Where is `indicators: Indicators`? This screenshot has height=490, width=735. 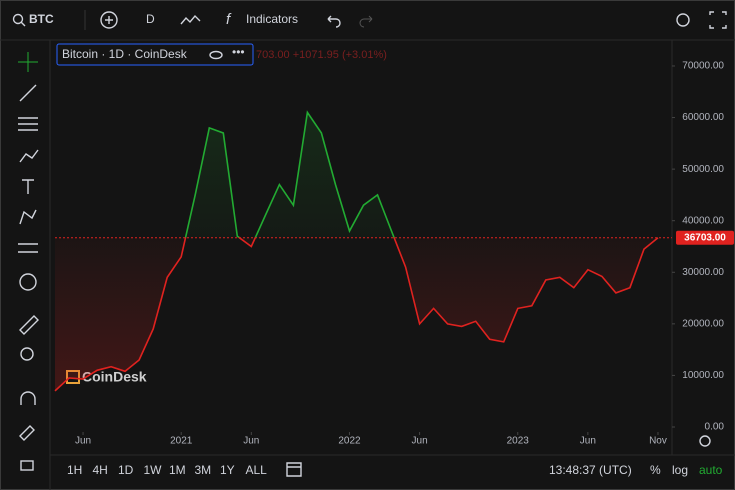
indicators: Indicators is located at coordinates (272, 19).